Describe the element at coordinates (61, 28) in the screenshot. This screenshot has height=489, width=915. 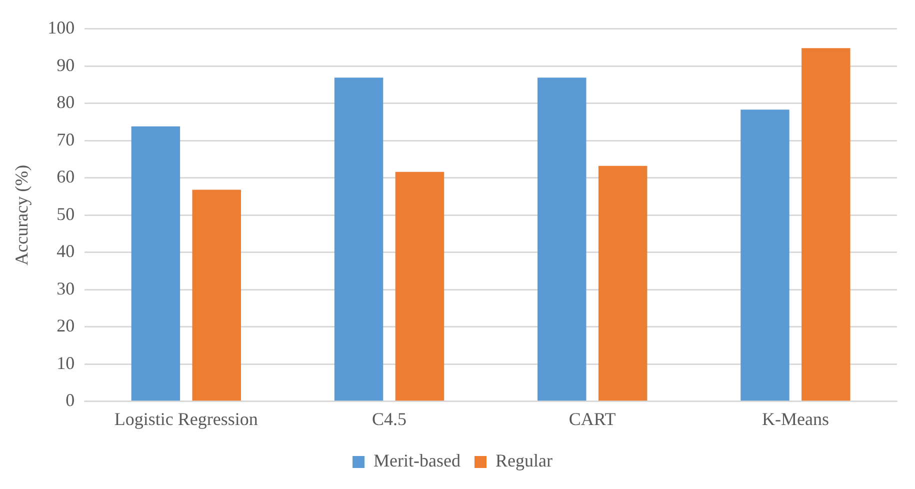
I see `y-tick-label: 100` at that location.